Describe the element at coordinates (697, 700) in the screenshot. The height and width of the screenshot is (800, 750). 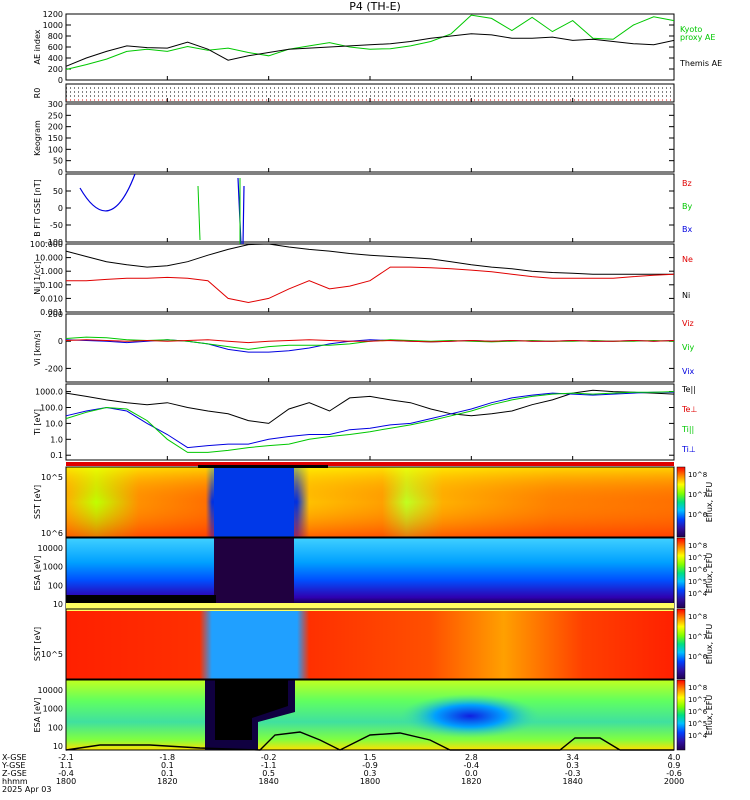
I see `cb-tick-3-1: 10^7` at that location.